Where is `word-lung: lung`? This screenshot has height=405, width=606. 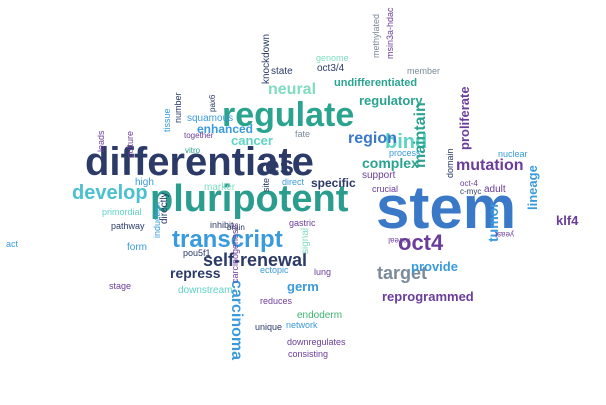 word-lung: lung is located at coordinates (323, 272).